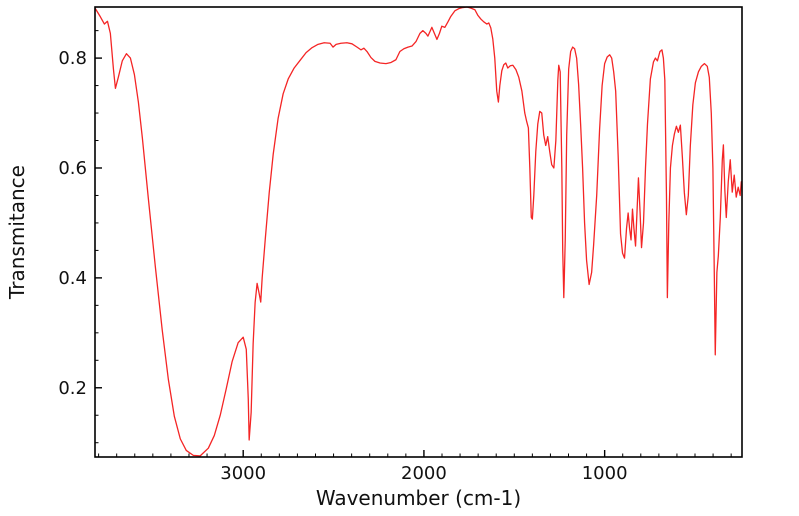 The width and height of the screenshot is (799, 516). What do you see at coordinates (243, 473) in the screenshot?
I see `x-tick-label: 3000` at bounding box center [243, 473].